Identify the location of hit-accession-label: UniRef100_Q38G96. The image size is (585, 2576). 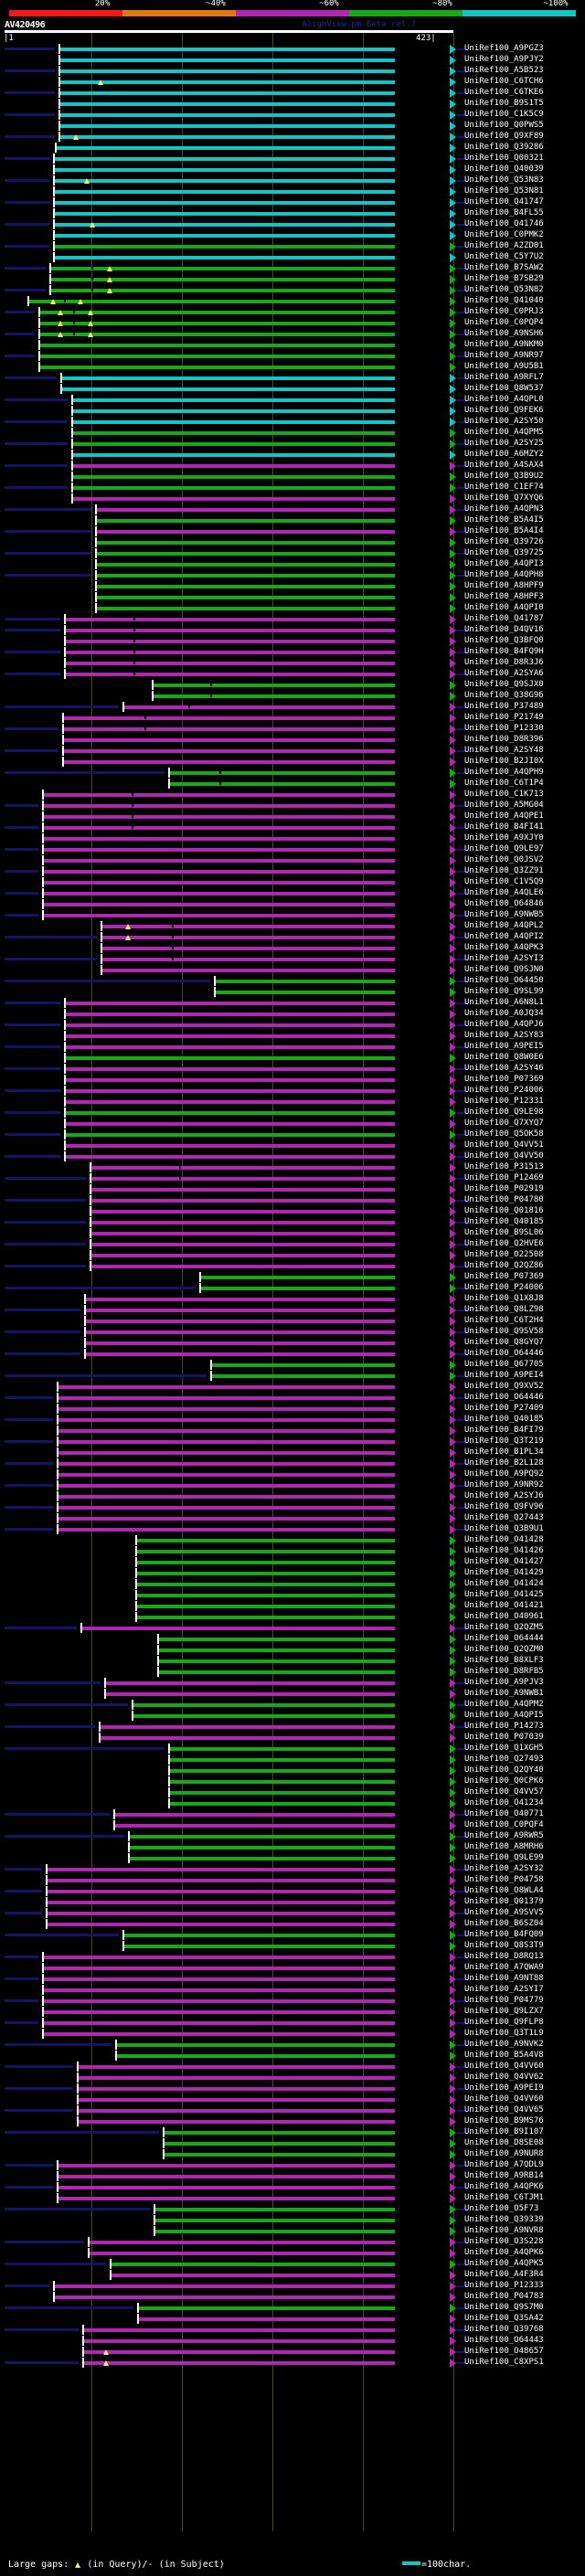
(504, 695).